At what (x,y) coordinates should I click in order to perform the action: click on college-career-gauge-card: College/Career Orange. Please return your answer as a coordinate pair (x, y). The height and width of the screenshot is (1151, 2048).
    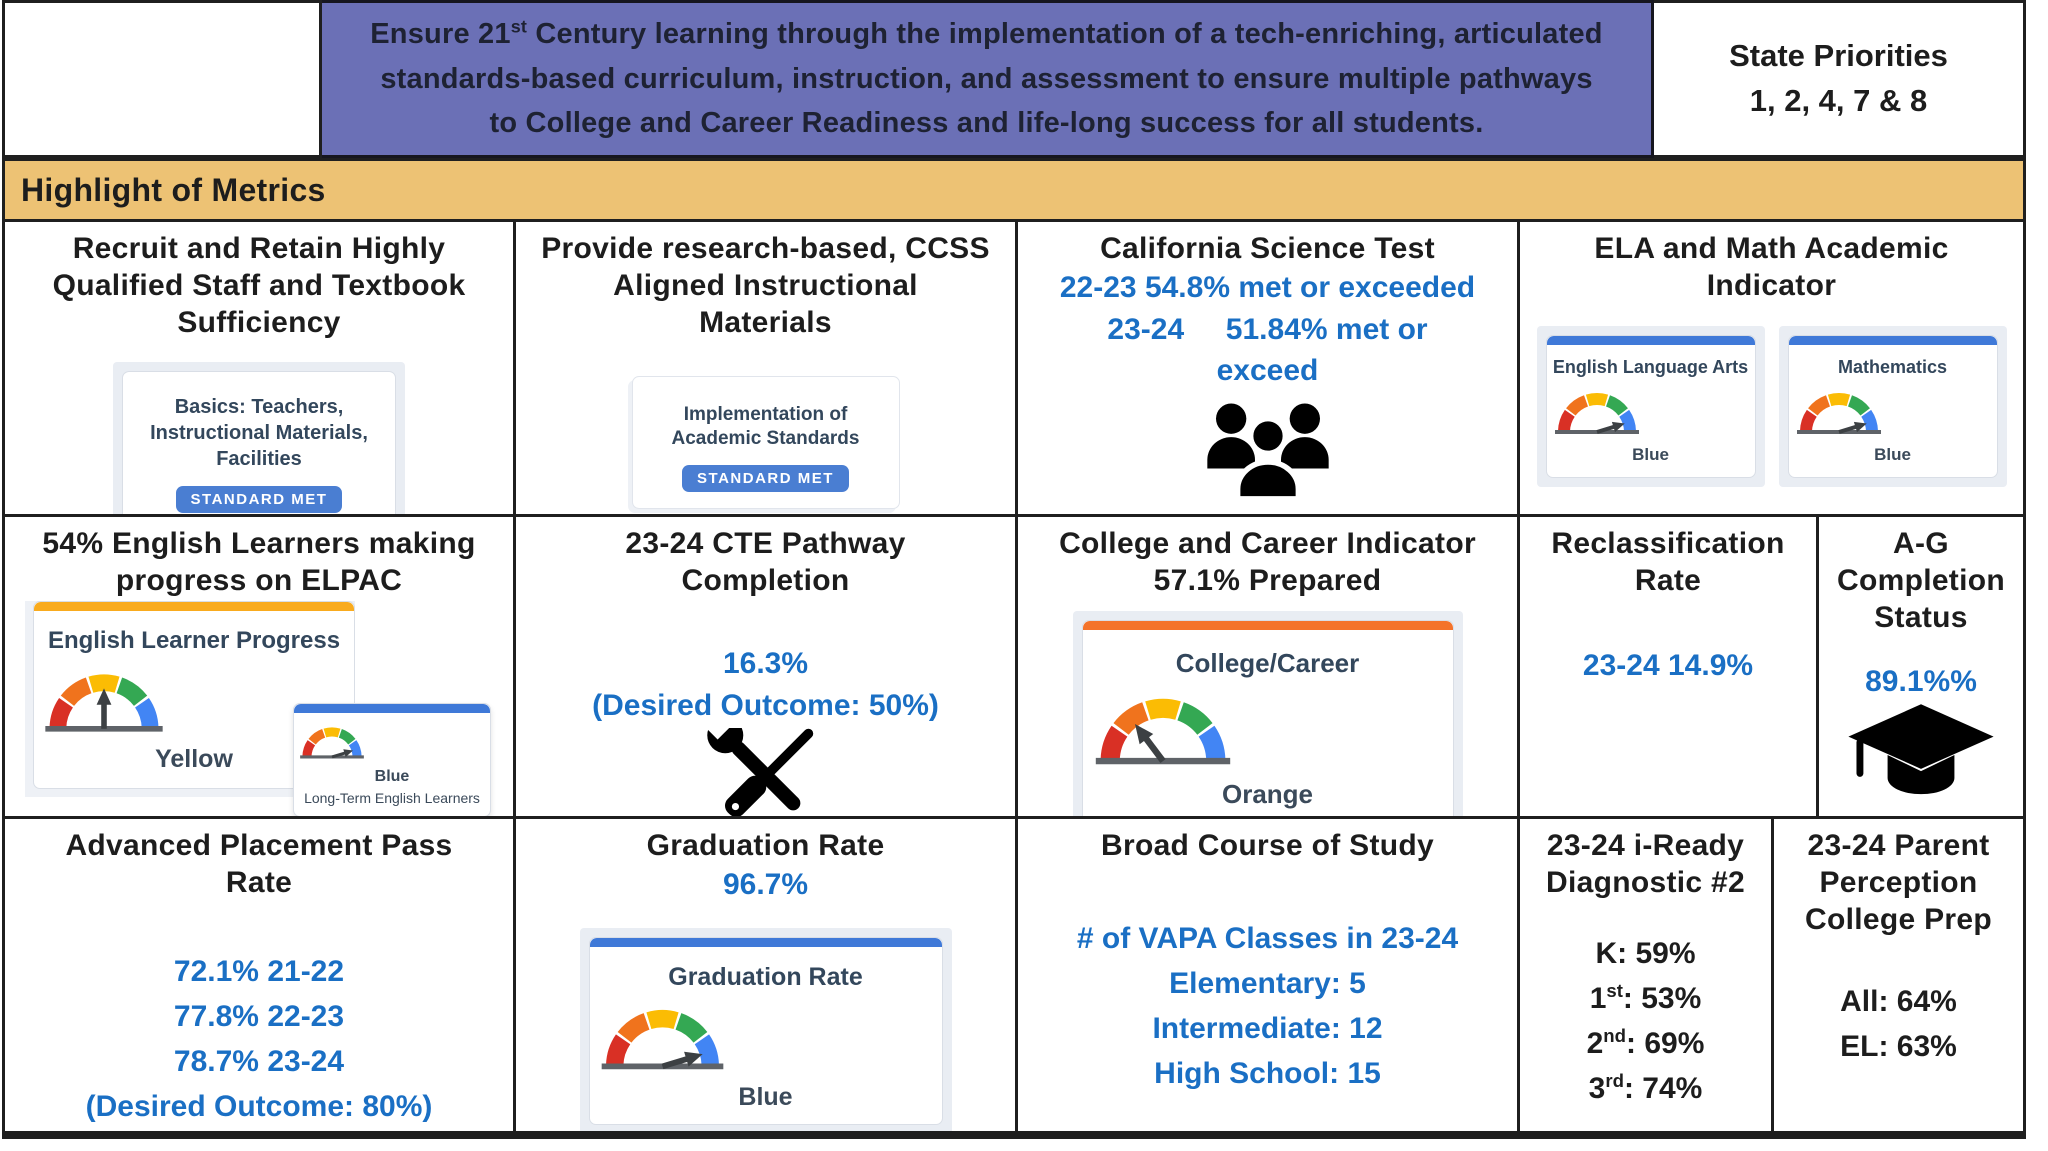
    Looking at the image, I should click on (1267, 718).